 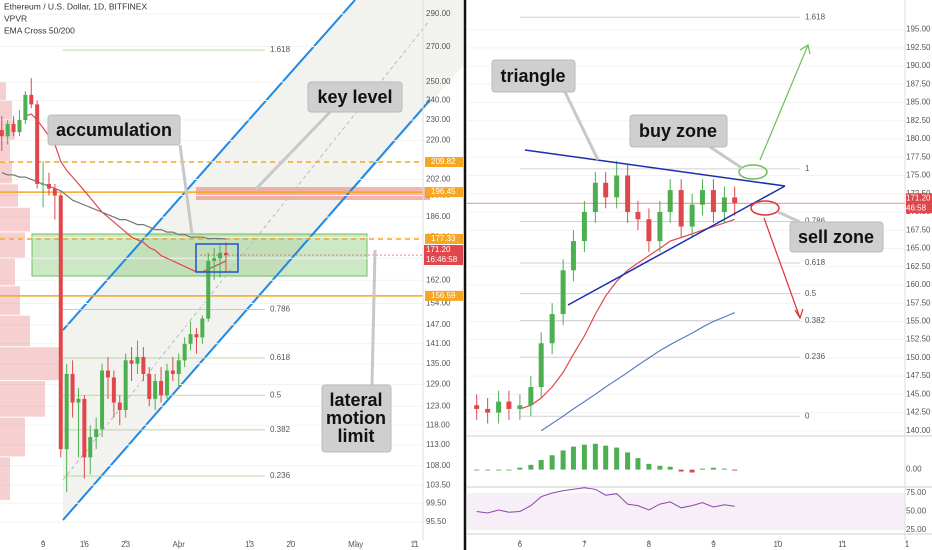 What do you see at coordinates (438, 139) in the screenshot?
I see `y-tick-label: 220.00` at bounding box center [438, 139].